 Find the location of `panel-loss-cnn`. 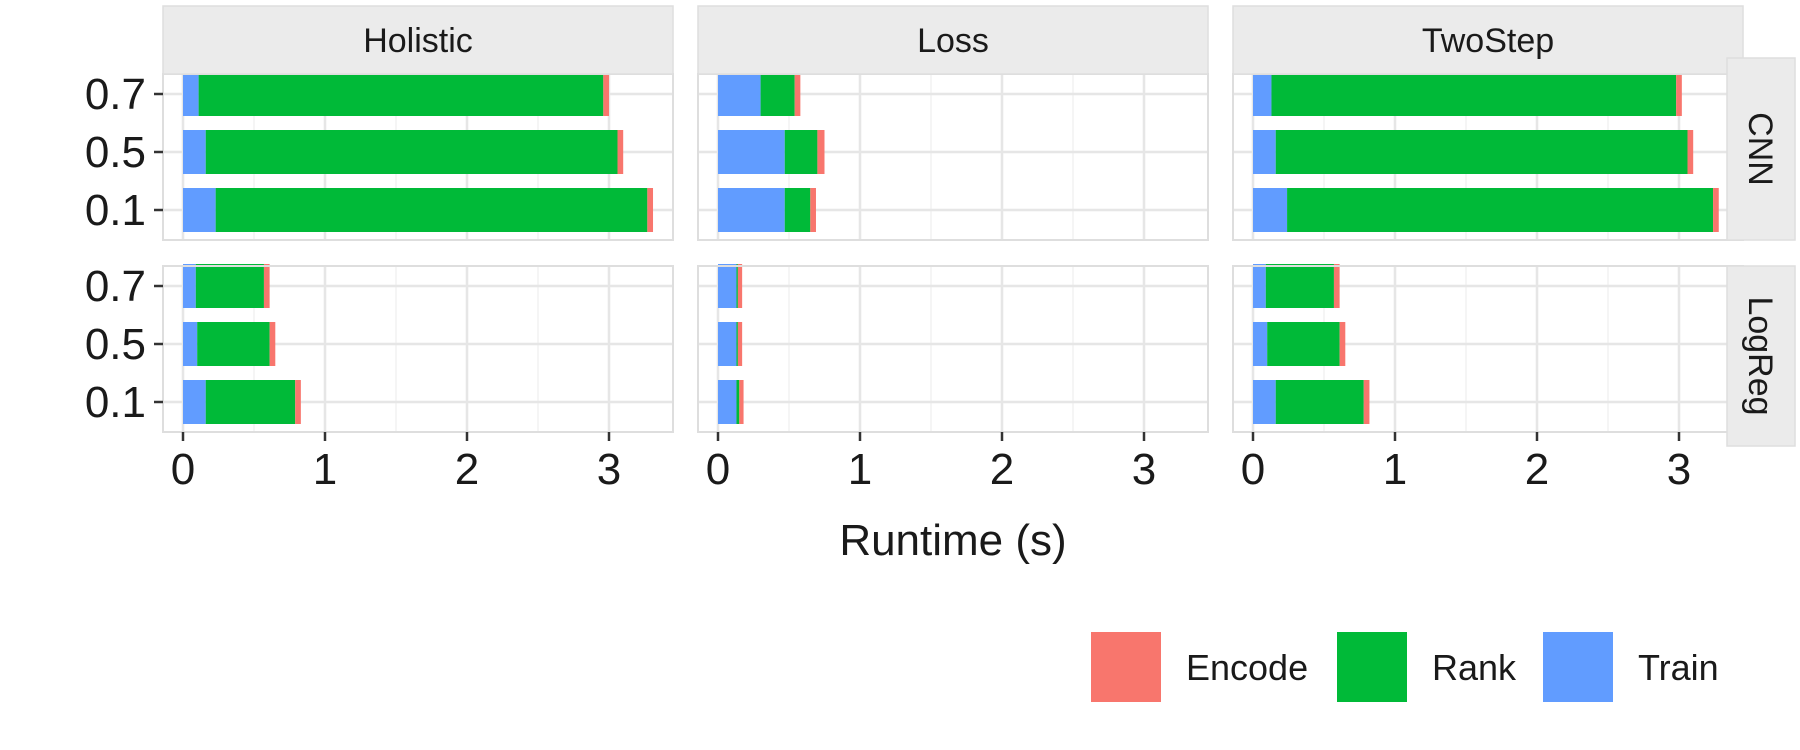

panel-loss-cnn is located at coordinates (953, 156).